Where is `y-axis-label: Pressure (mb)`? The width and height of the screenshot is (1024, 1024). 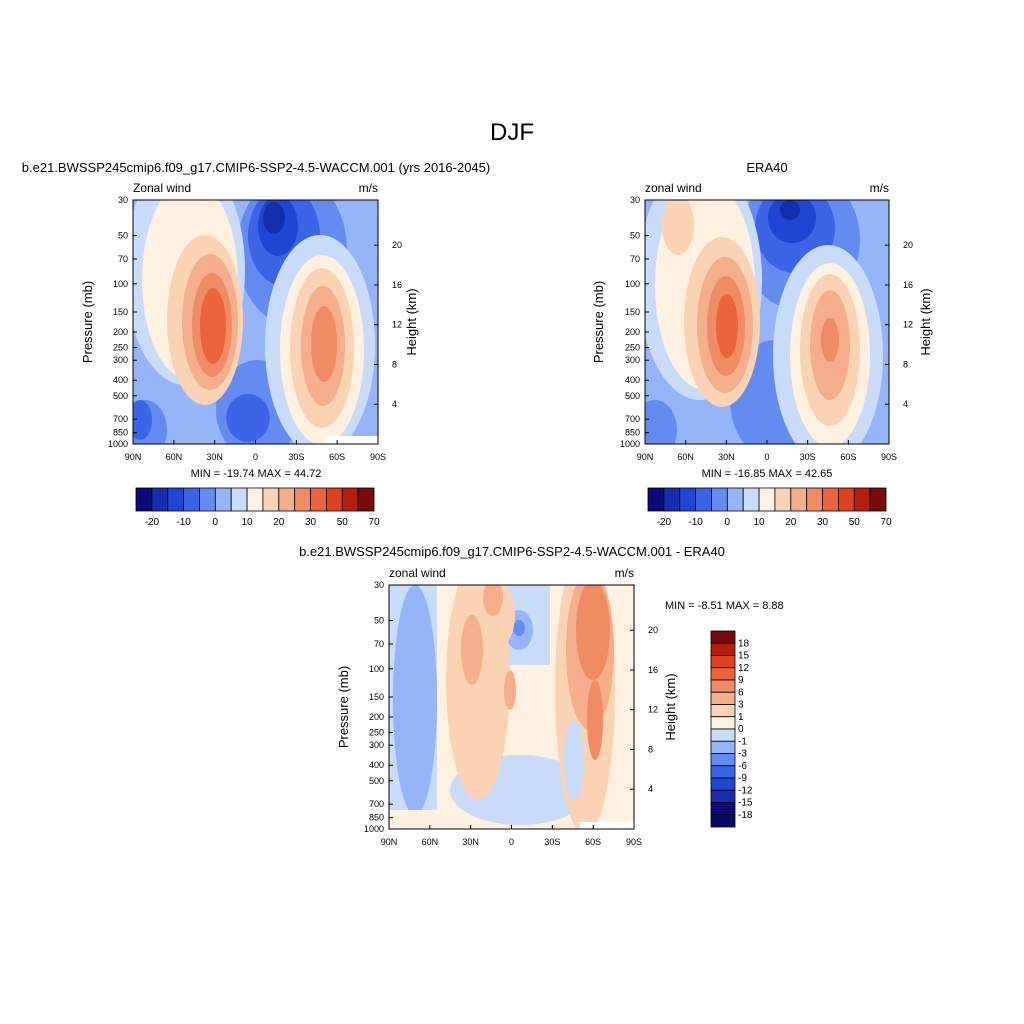
y-axis-label: Pressure (mb) is located at coordinates (598, 322).